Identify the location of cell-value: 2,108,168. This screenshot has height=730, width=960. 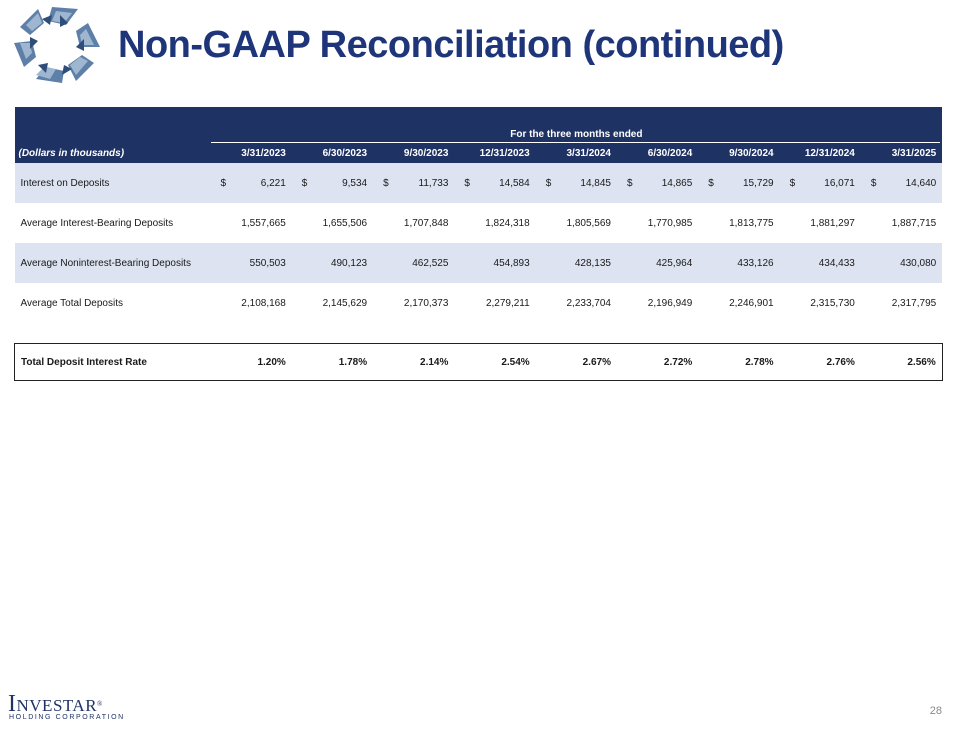
(263, 303).